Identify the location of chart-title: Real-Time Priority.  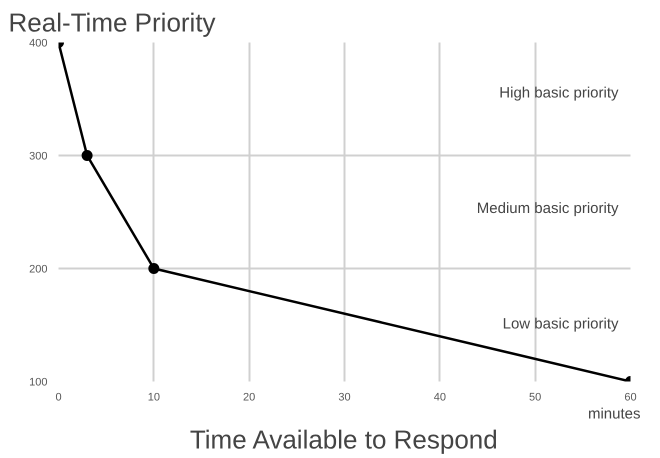
(112, 23).